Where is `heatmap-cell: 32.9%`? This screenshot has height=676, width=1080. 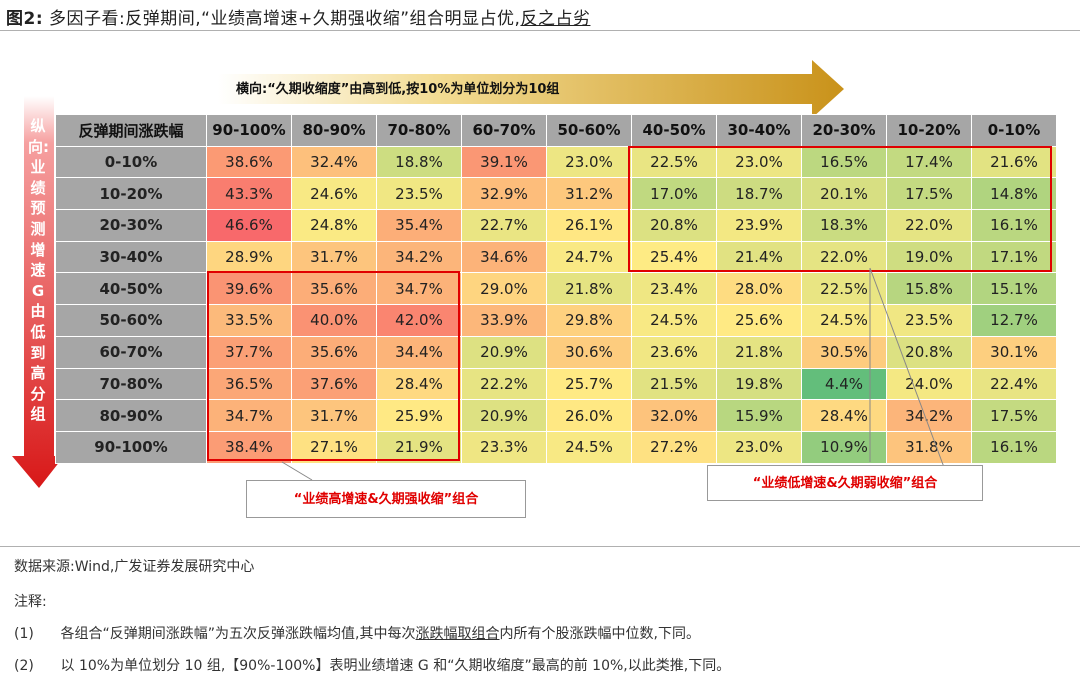 heatmap-cell: 32.9% is located at coordinates (504, 194).